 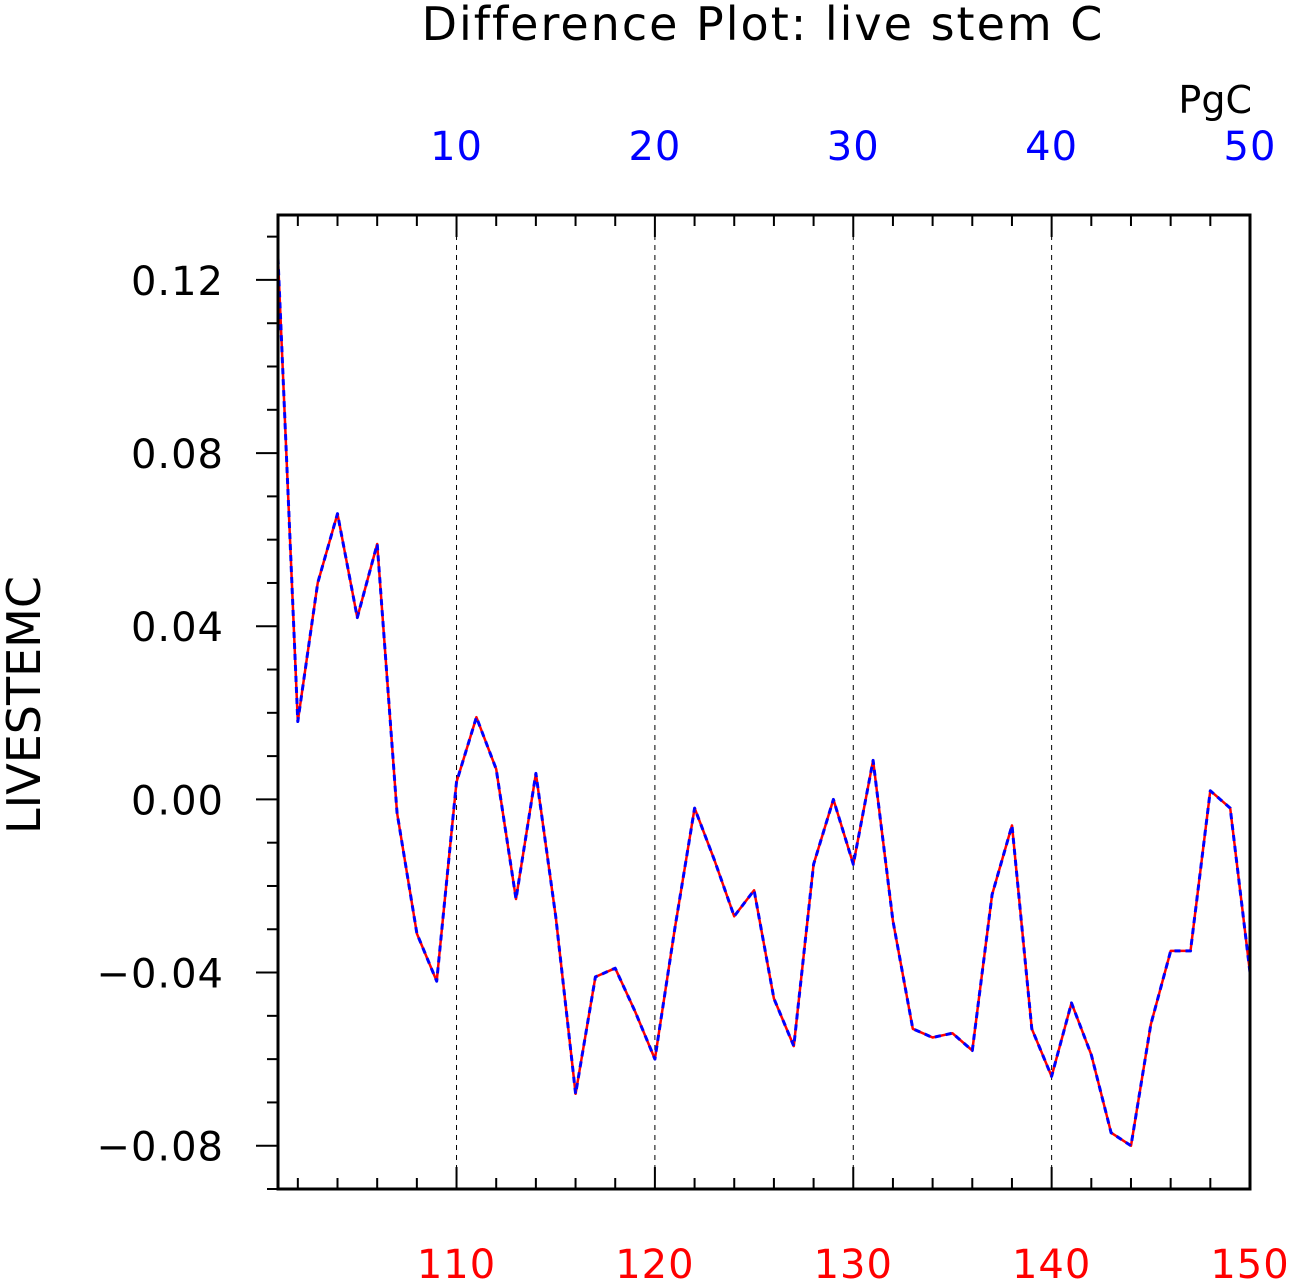 What do you see at coordinates (177, 455) in the screenshot?
I see `y-tick-label: 0.08` at bounding box center [177, 455].